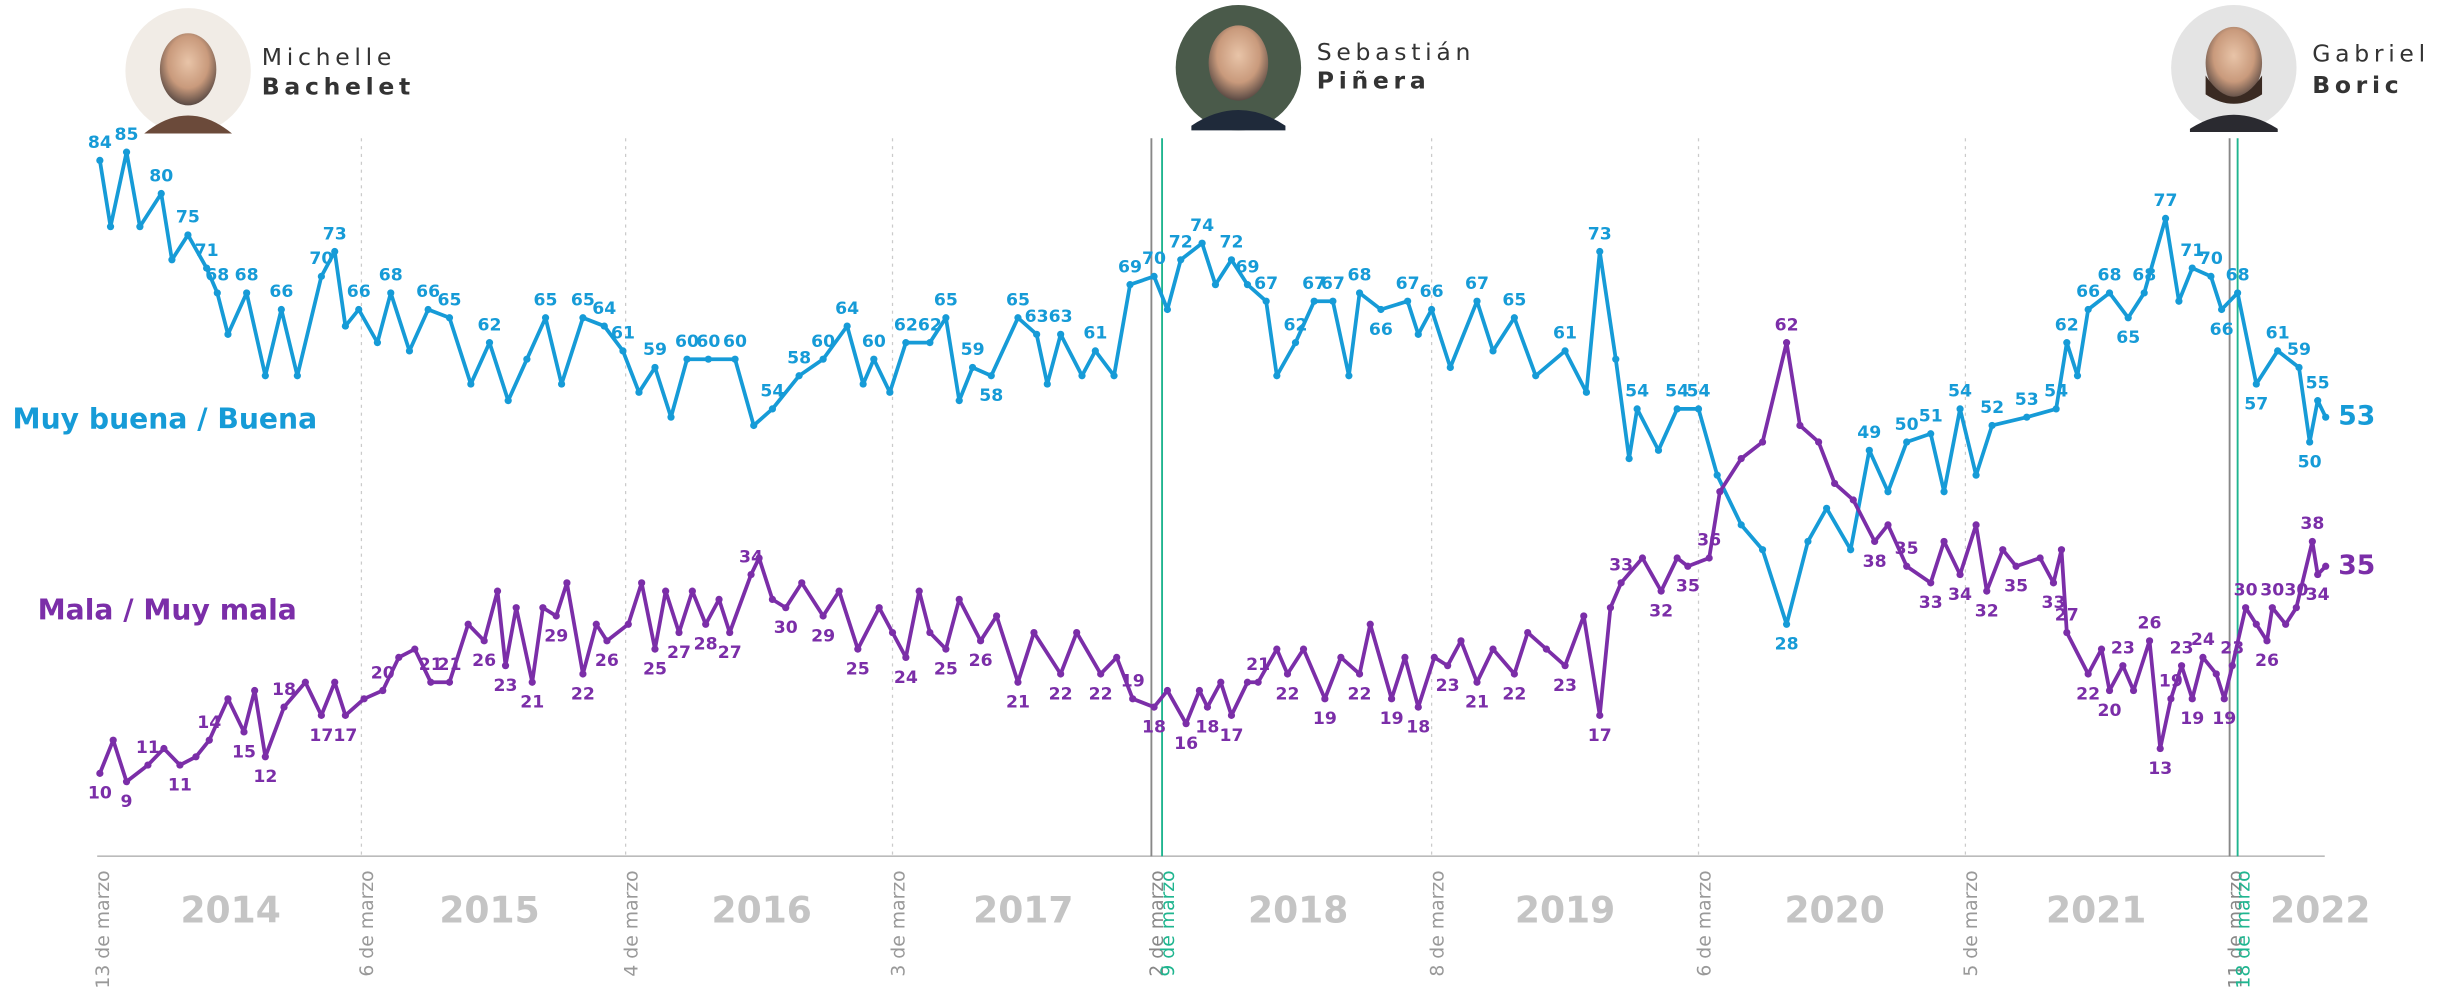  I want to click on end-label: 53, so click(2356, 416).